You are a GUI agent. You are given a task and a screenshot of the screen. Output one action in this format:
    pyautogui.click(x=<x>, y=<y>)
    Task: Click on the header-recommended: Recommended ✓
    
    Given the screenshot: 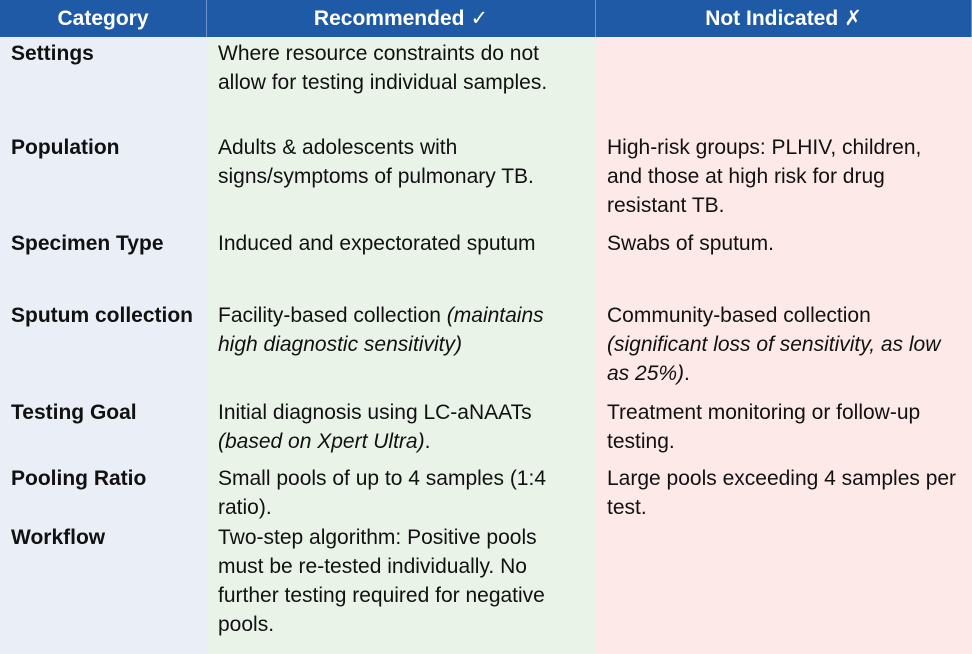 What is the action you would take?
    pyautogui.click(x=401, y=18)
    